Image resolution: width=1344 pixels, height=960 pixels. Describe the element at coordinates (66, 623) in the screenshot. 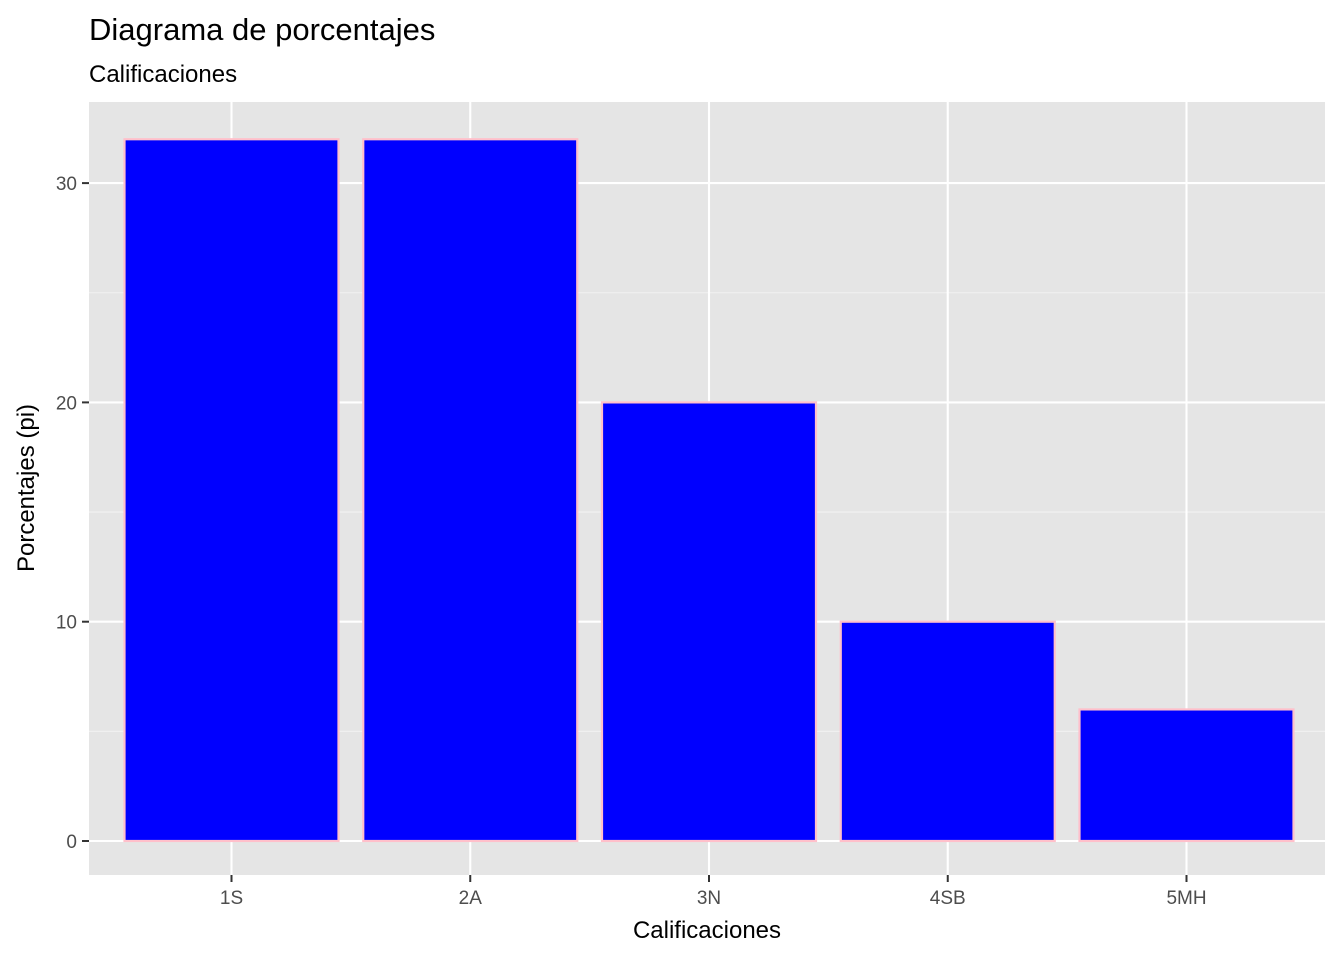

I see `y-tick-label: 10` at that location.